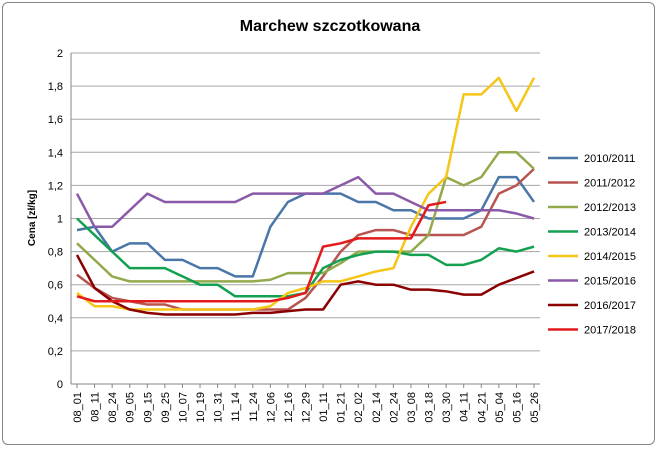  I want to click on x-tick-label: 01_11, so click(324, 407).